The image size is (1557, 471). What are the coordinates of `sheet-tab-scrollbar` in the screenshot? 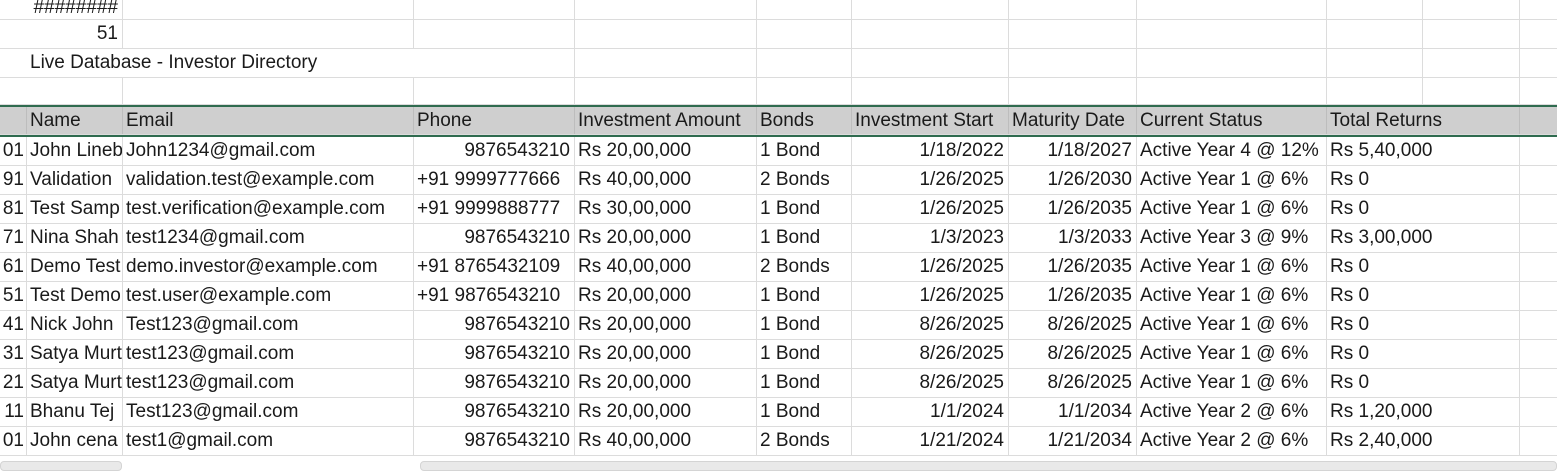 It's located at (61, 466).